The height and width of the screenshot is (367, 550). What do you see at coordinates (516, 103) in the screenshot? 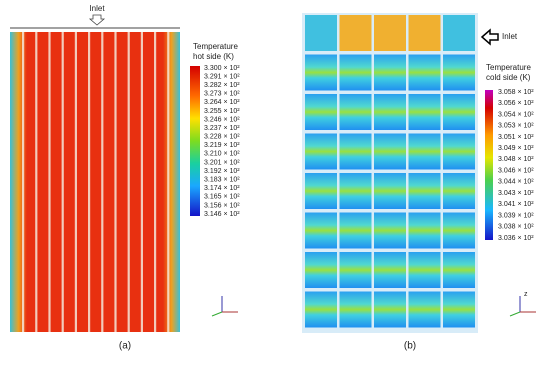
I see `scale-label: 3.056 × 10²` at bounding box center [516, 103].